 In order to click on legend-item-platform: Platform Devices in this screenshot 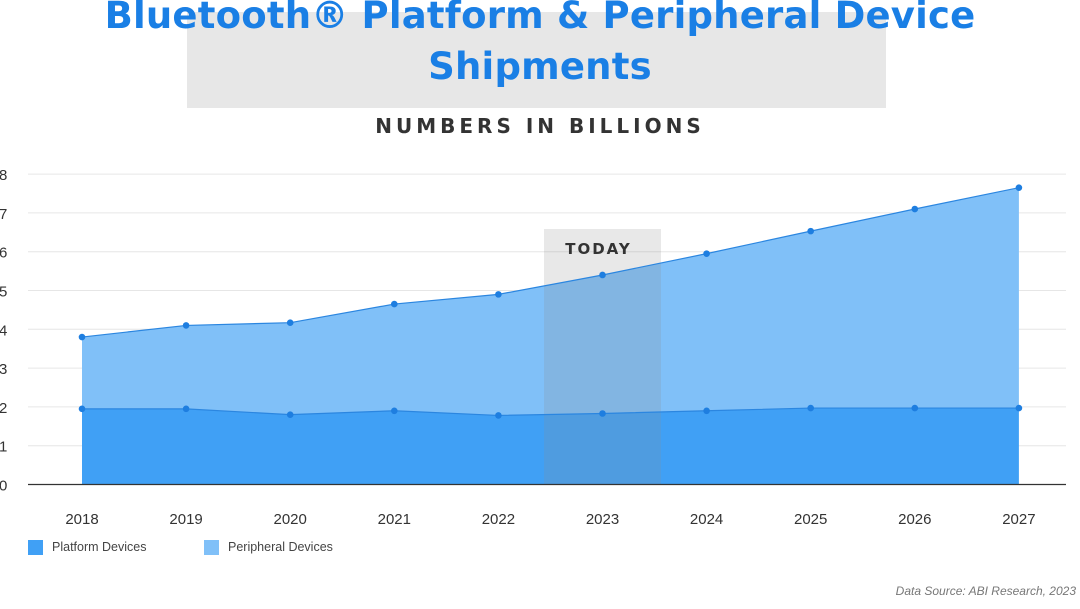, I will do `click(87, 547)`.